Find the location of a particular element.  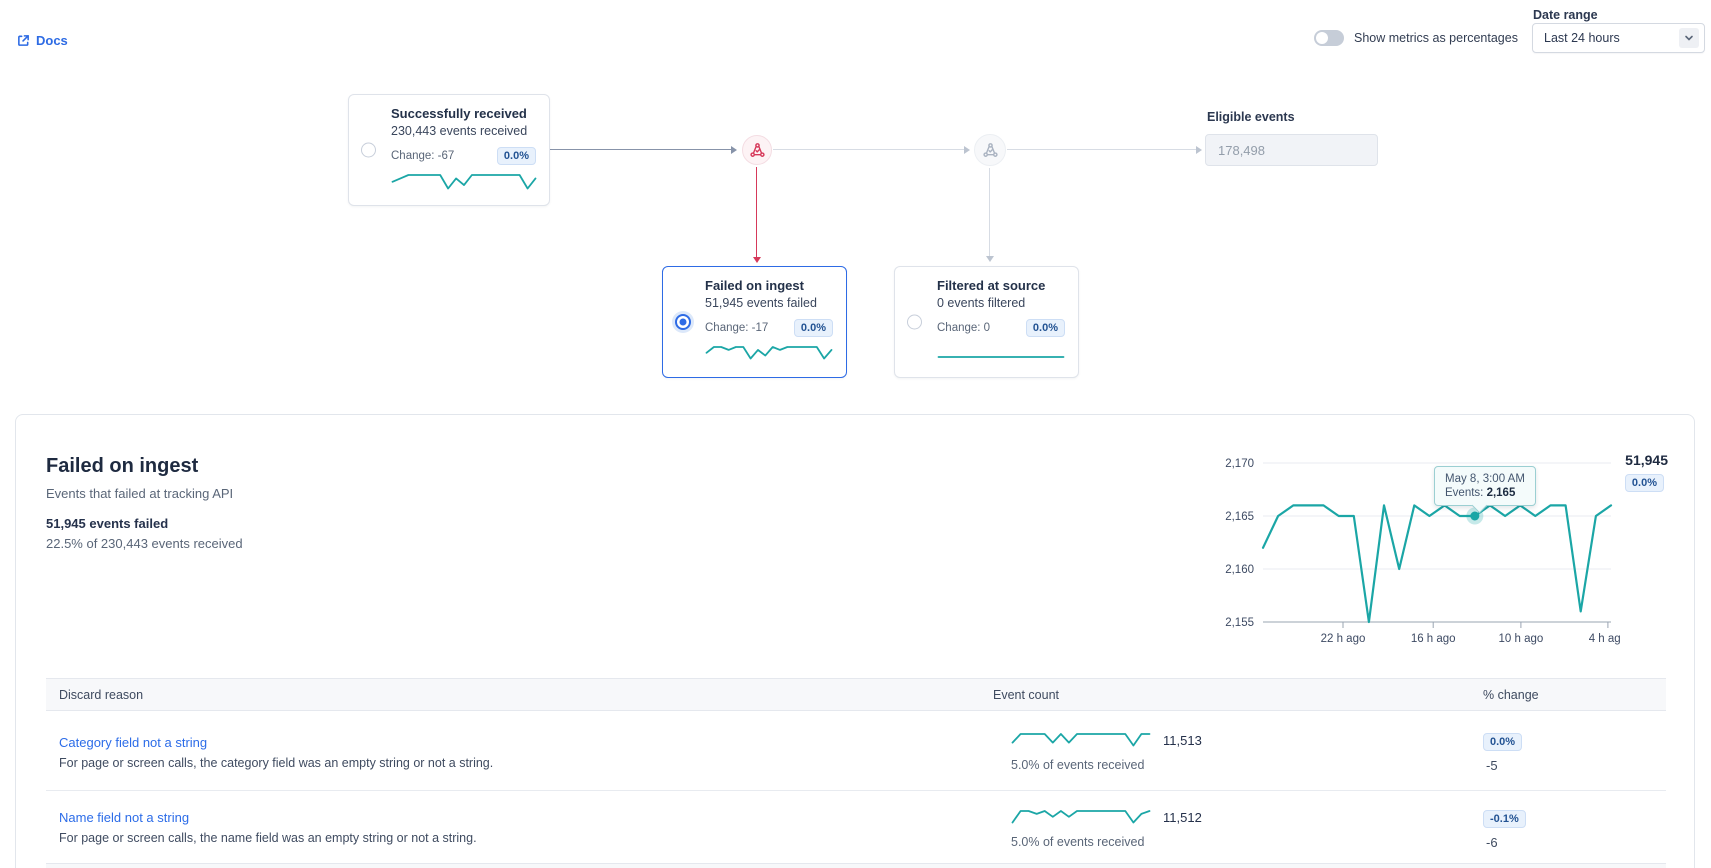

col-discard-reason: Discard reason is located at coordinates (101, 695).